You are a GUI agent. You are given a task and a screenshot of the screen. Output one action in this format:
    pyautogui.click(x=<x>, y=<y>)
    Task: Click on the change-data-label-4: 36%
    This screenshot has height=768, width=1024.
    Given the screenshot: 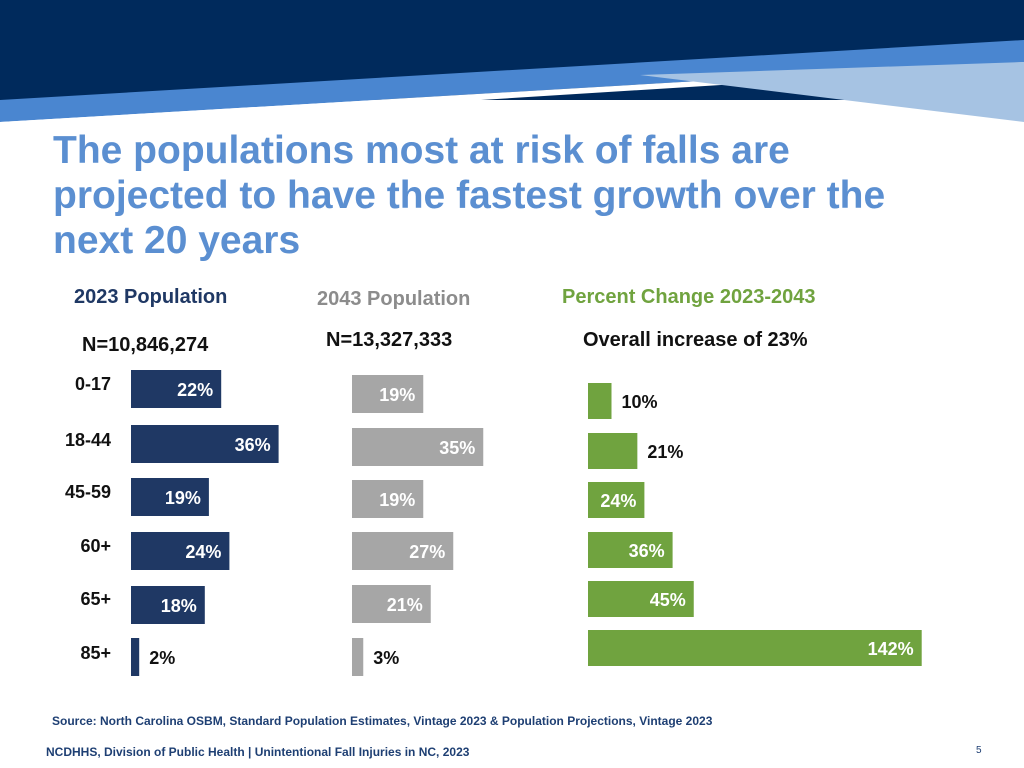 What is the action you would take?
    pyautogui.click(x=647, y=551)
    